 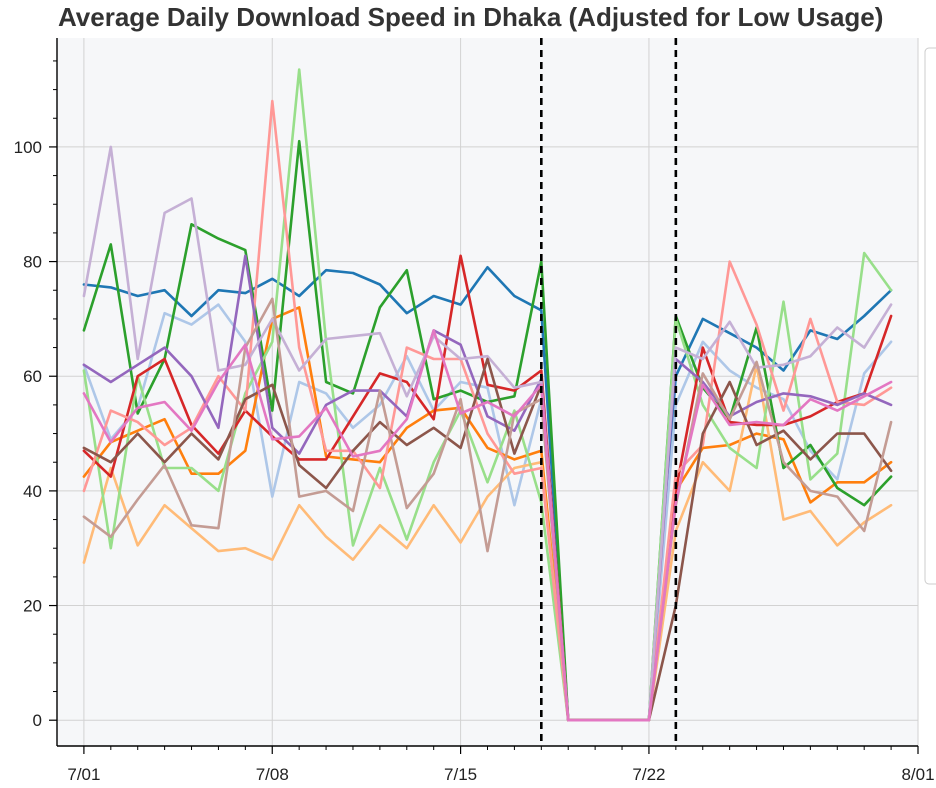 What do you see at coordinates (28, 147) in the screenshot?
I see `y-tick-label: 100` at bounding box center [28, 147].